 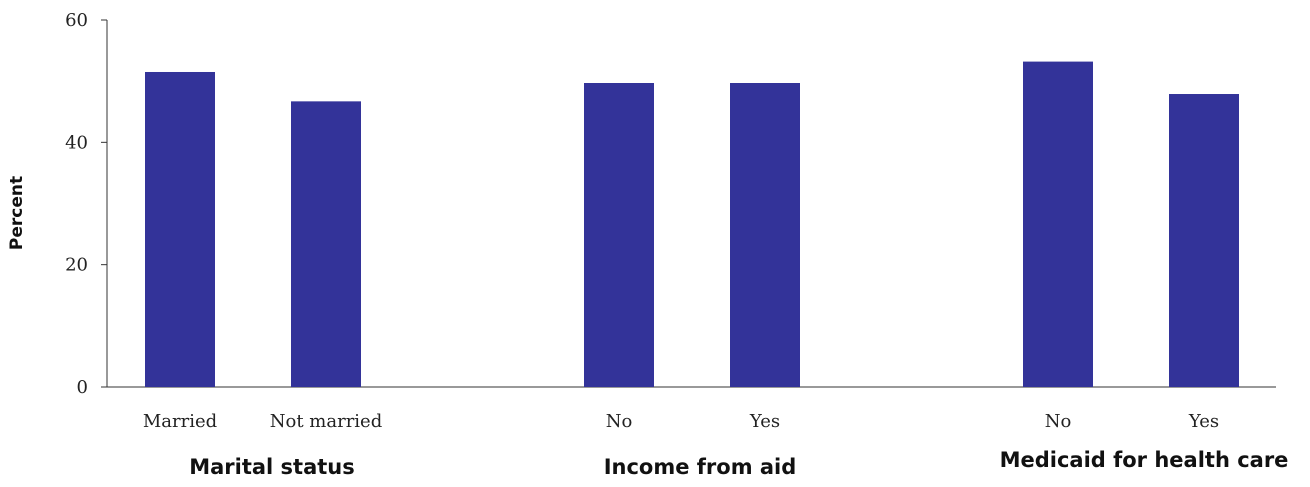 I want to click on x-tick-label-0-1: Not married, so click(x=326, y=421).